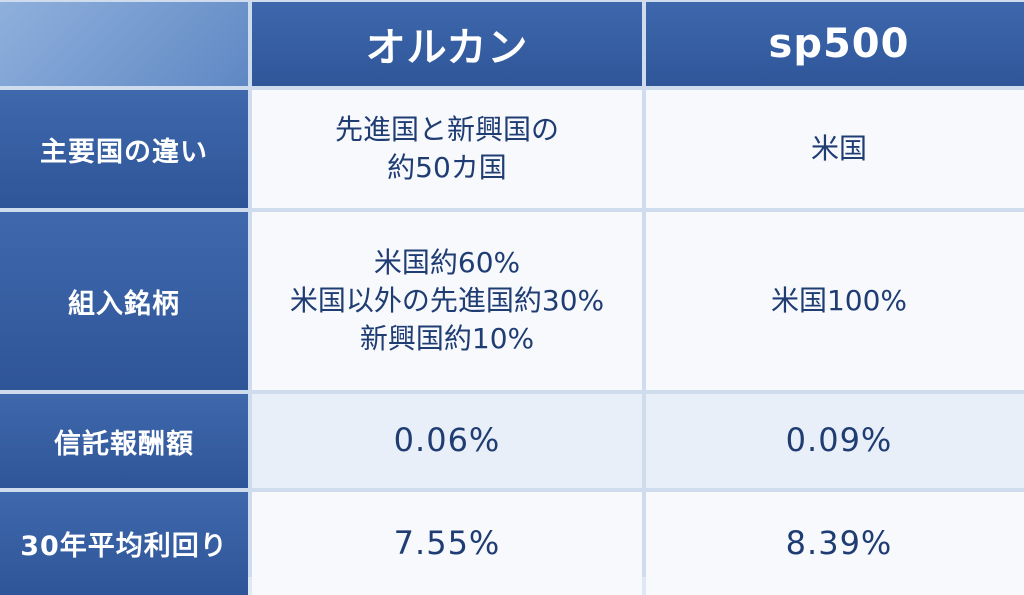 The width and height of the screenshot is (1024, 595). Describe the element at coordinates (835, 441) in the screenshot. I see `cell-sp500-trust-fee: 0.09%` at that location.